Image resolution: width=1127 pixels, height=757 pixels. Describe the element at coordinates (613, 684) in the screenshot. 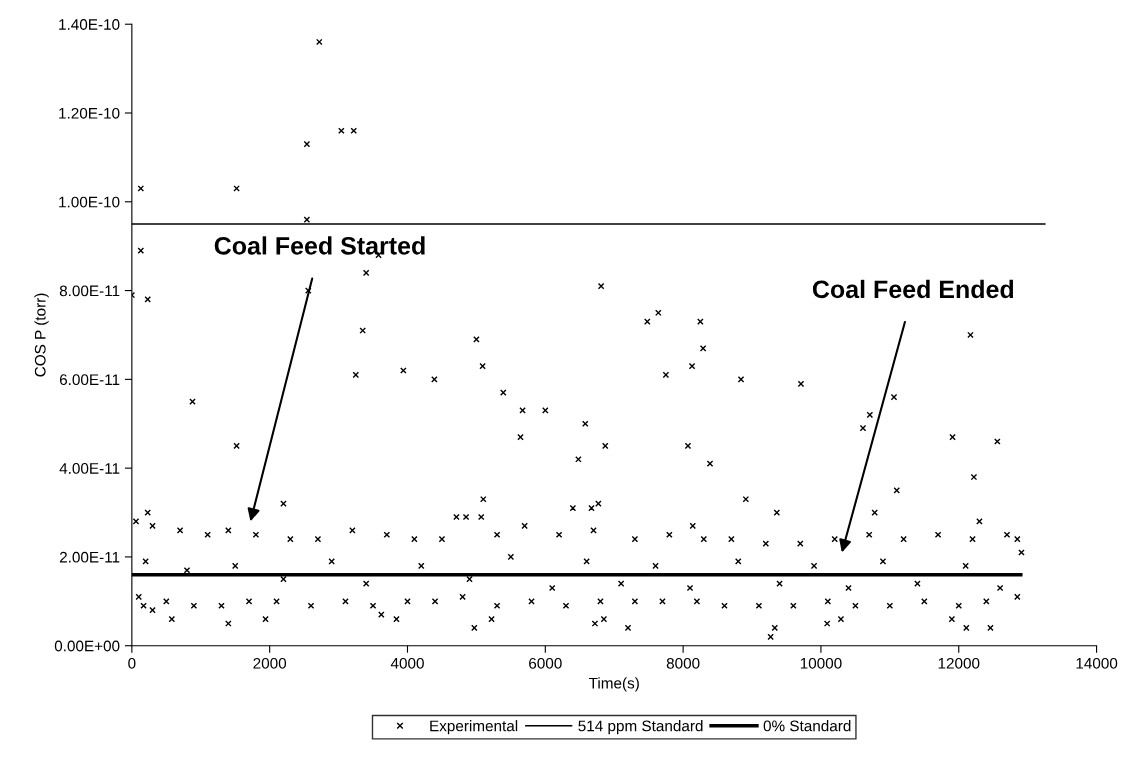

I see `x-axis-title: Time(s)` at that location.